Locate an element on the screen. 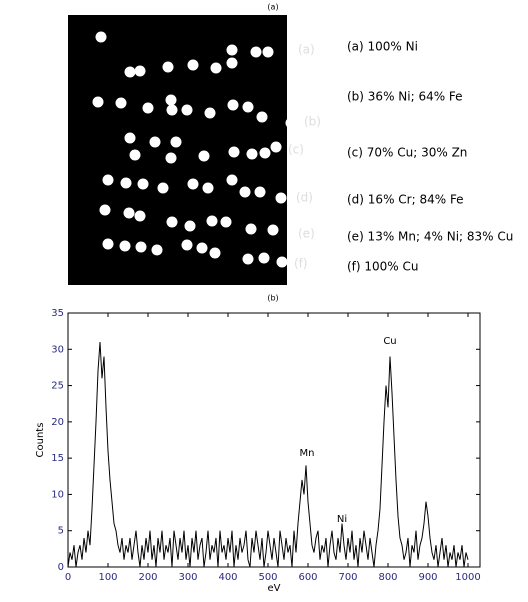 Image resolution: width=528 pixels, height=602 pixels. panel-b-title: (b) is located at coordinates (272, 298).